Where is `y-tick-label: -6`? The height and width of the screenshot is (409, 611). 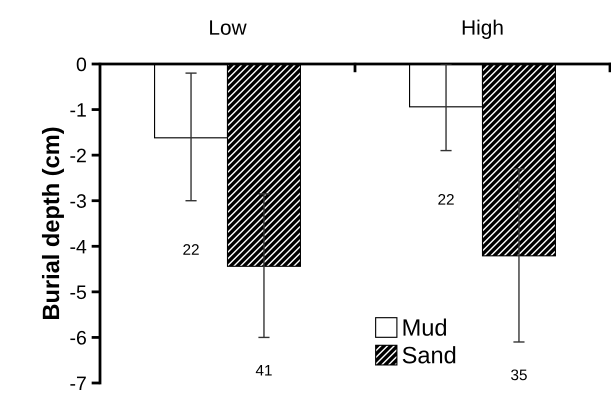 y-tick-label: -6 is located at coordinates (78, 337).